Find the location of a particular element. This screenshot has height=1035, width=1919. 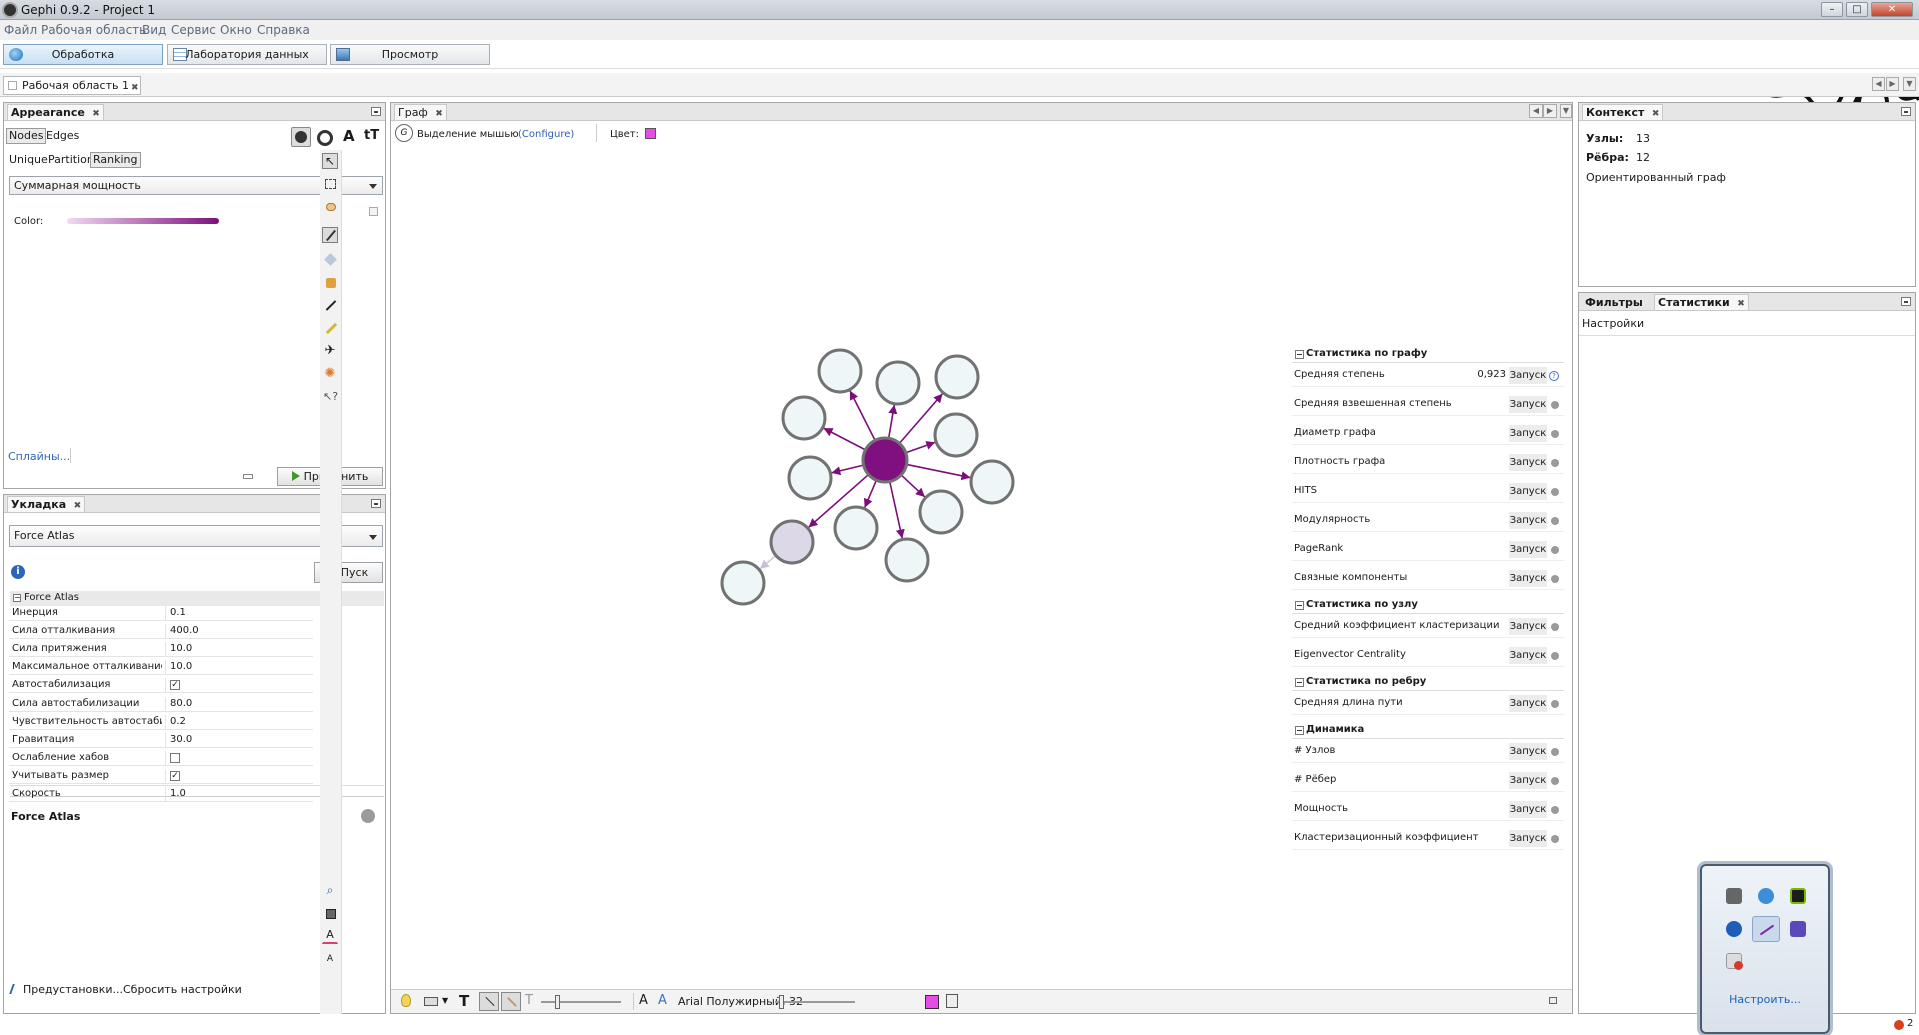

size-icon is located at coordinates (325, 138).